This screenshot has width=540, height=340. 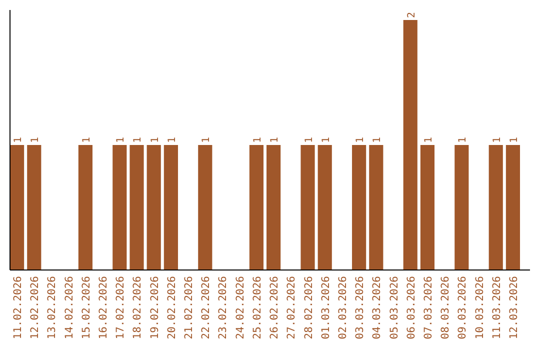 I want to click on x-tick-label: 11.02.2026, so click(x=18, y=308).